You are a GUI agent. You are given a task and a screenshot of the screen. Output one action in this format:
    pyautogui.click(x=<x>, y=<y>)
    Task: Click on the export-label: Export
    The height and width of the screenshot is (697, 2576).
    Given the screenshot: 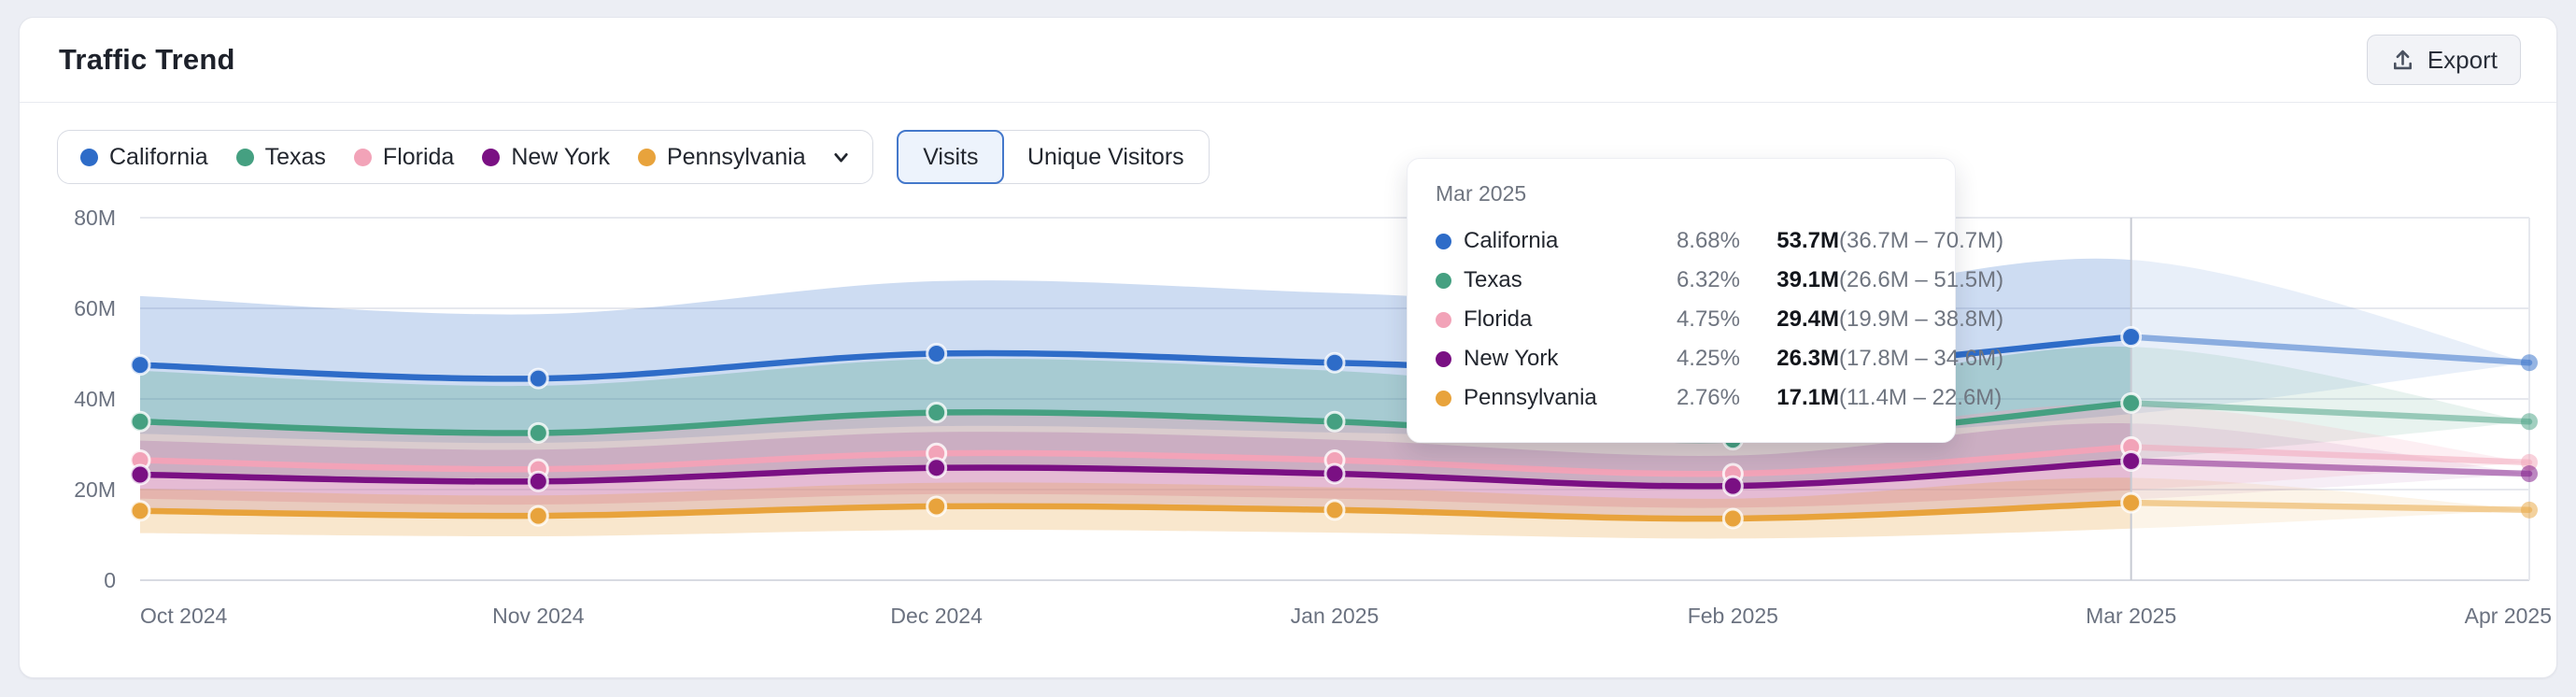 What is the action you would take?
    pyautogui.click(x=2462, y=59)
    